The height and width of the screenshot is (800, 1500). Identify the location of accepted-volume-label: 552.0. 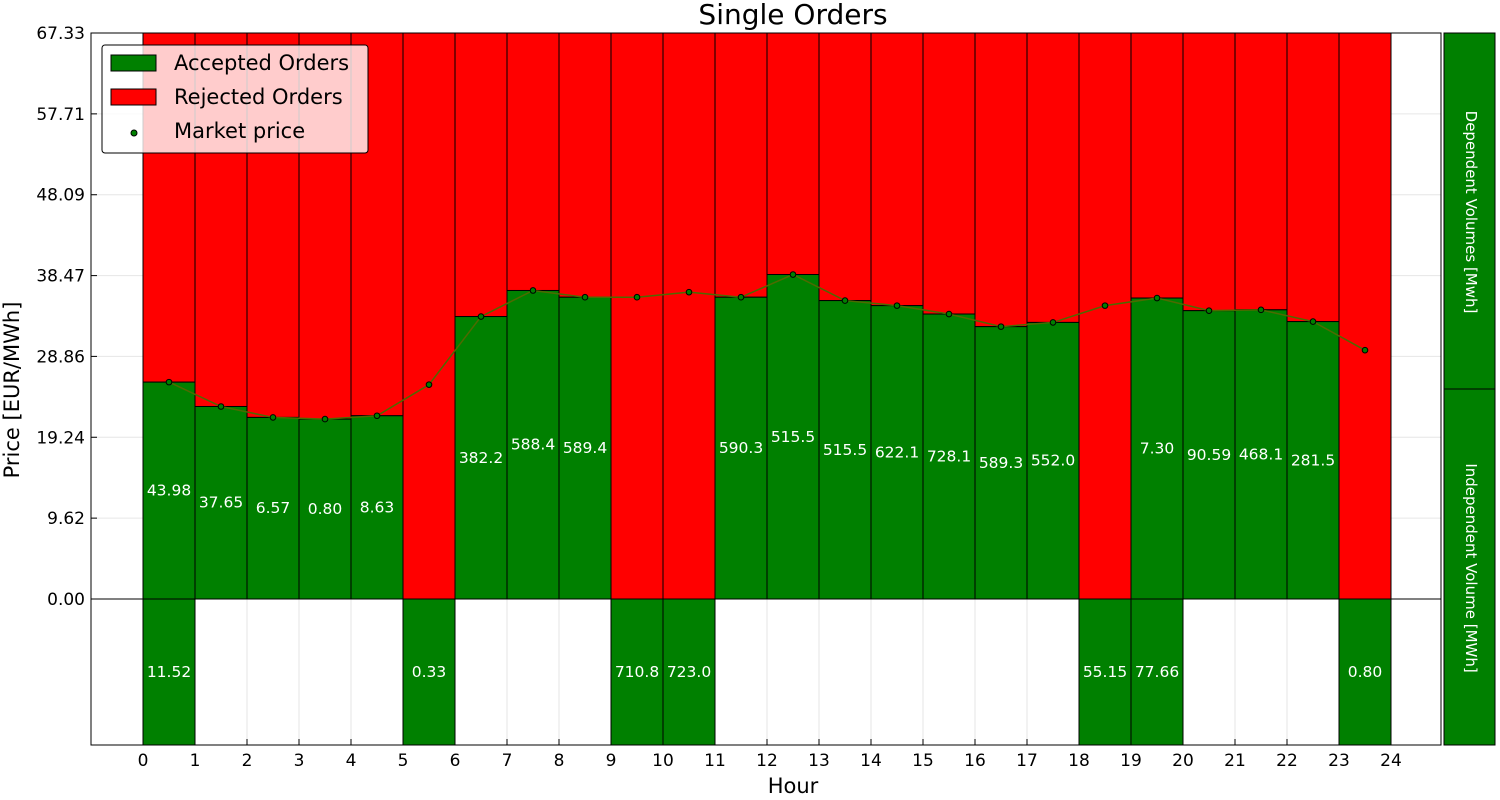
(1053, 461).